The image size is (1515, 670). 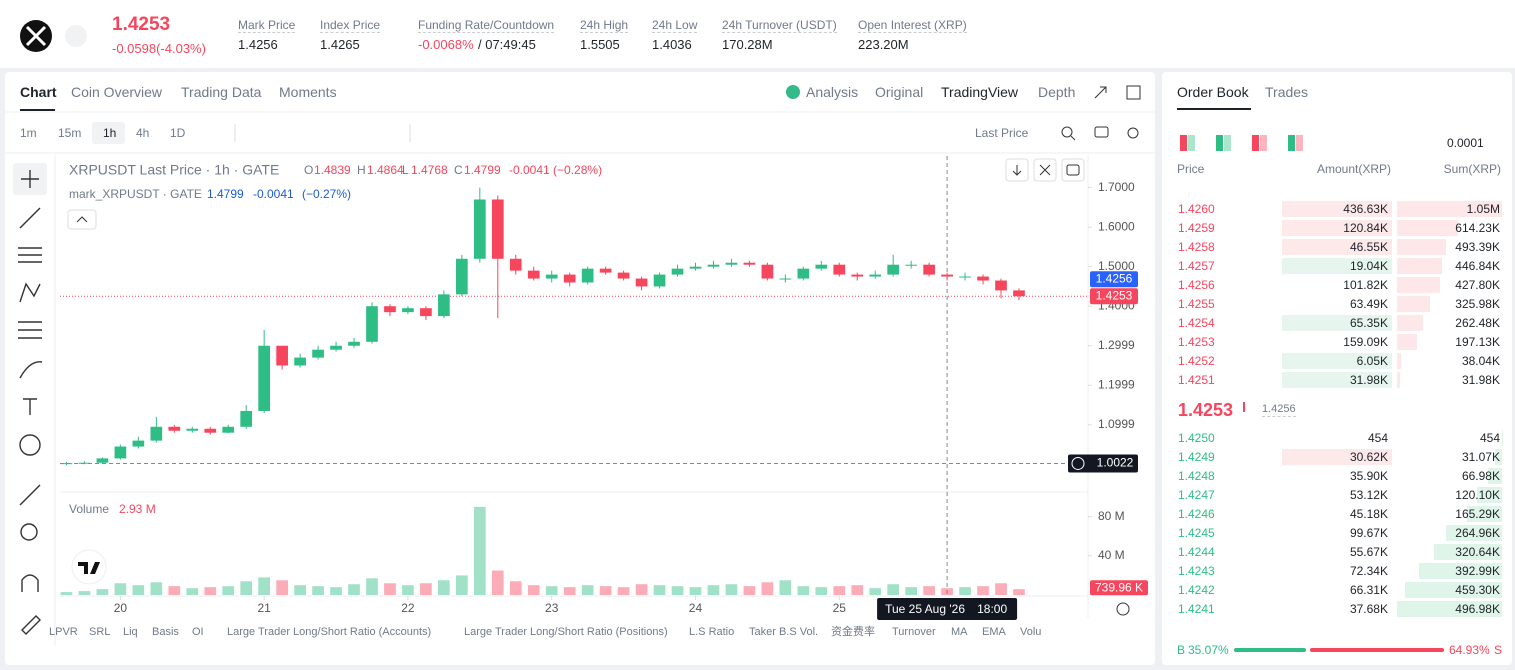 What do you see at coordinates (130, 632) in the screenshot?
I see `indicator: Liq` at bounding box center [130, 632].